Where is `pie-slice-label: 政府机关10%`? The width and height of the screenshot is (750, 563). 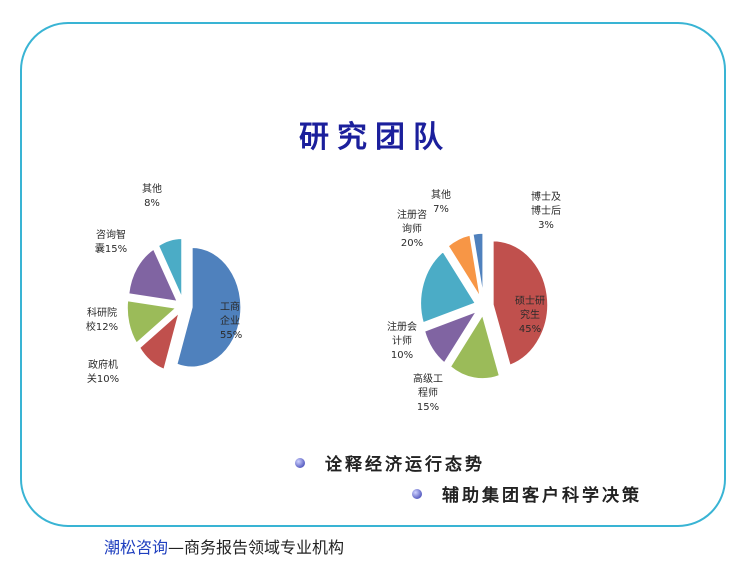 pie-slice-label: 政府机关10% is located at coordinates (103, 371).